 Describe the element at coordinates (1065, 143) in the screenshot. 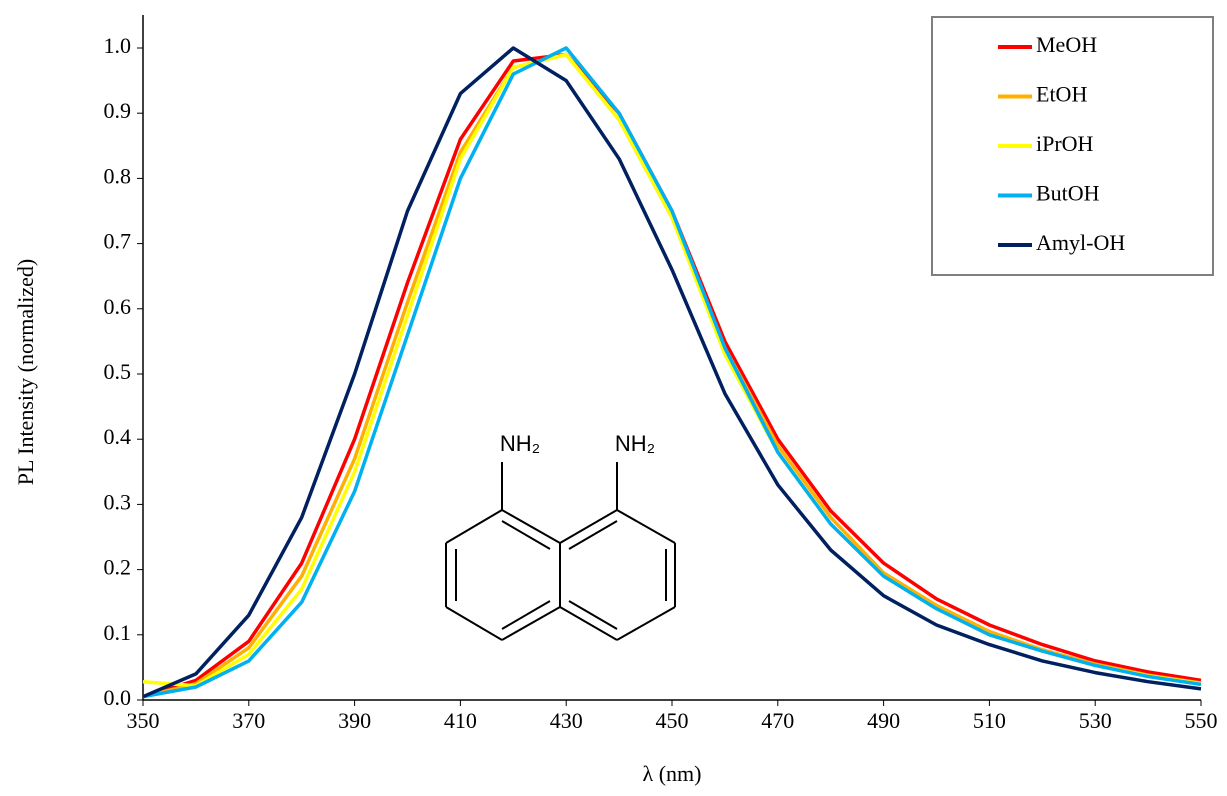

I see `legend-label: iPrOH` at that location.